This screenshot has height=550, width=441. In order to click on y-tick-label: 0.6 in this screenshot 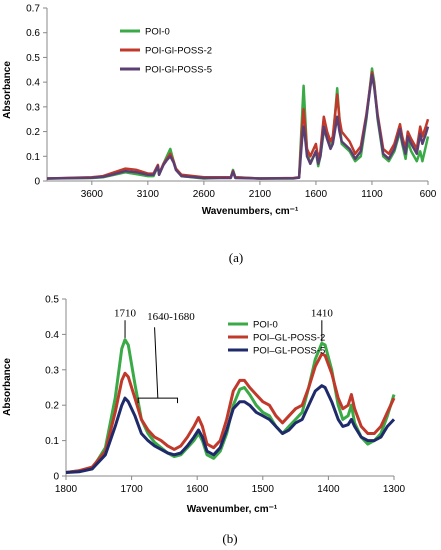, I will do `click(33, 33)`.